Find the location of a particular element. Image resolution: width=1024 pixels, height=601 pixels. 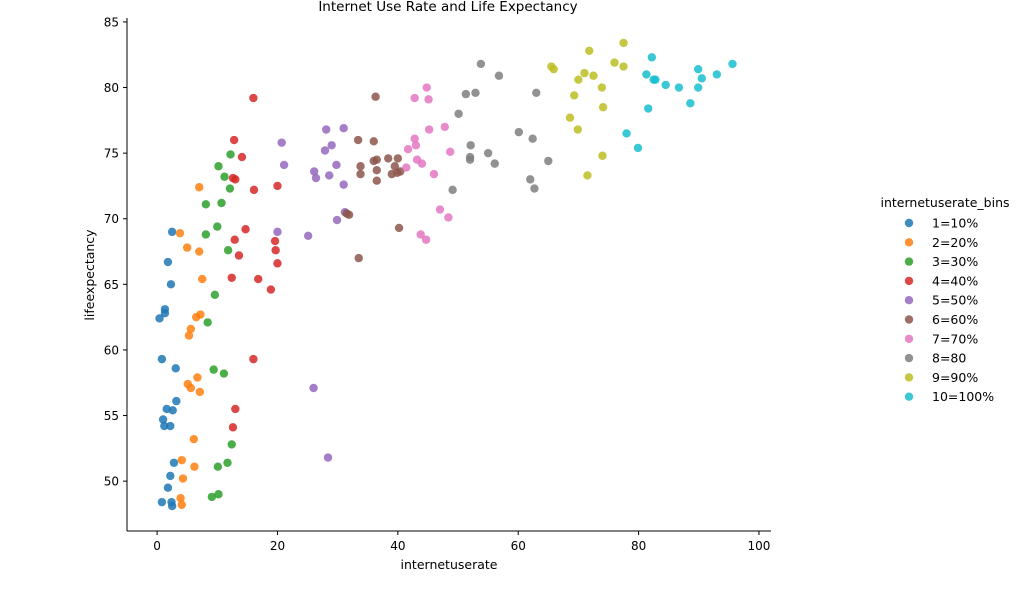

legend-entry-label: 4=40% is located at coordinates (955, 280).